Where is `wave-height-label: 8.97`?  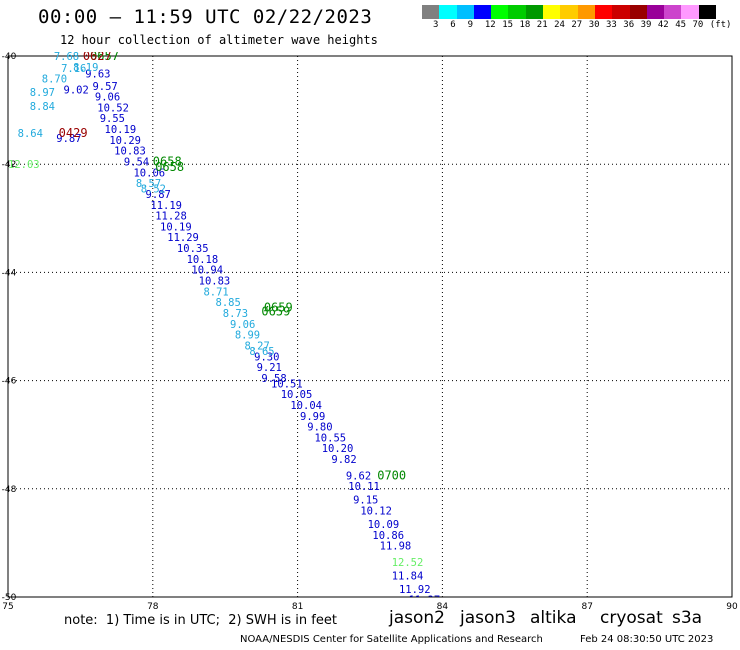
wave-height-label: 8.97 is located at coordinates (42, 93).